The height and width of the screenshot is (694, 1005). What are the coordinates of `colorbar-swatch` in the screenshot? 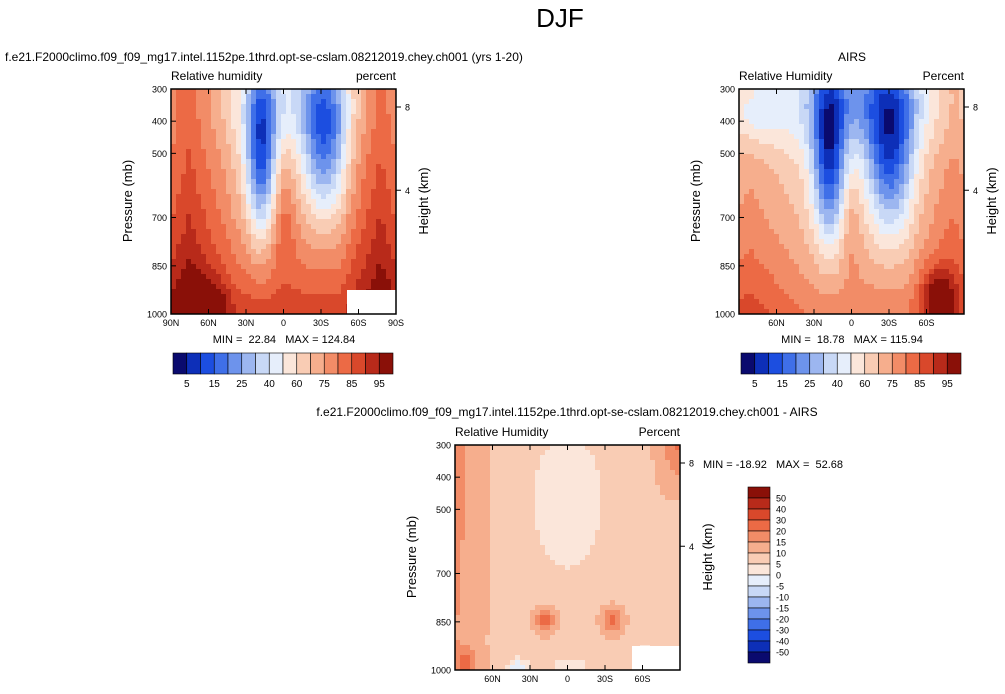 It's located at (317, 363).